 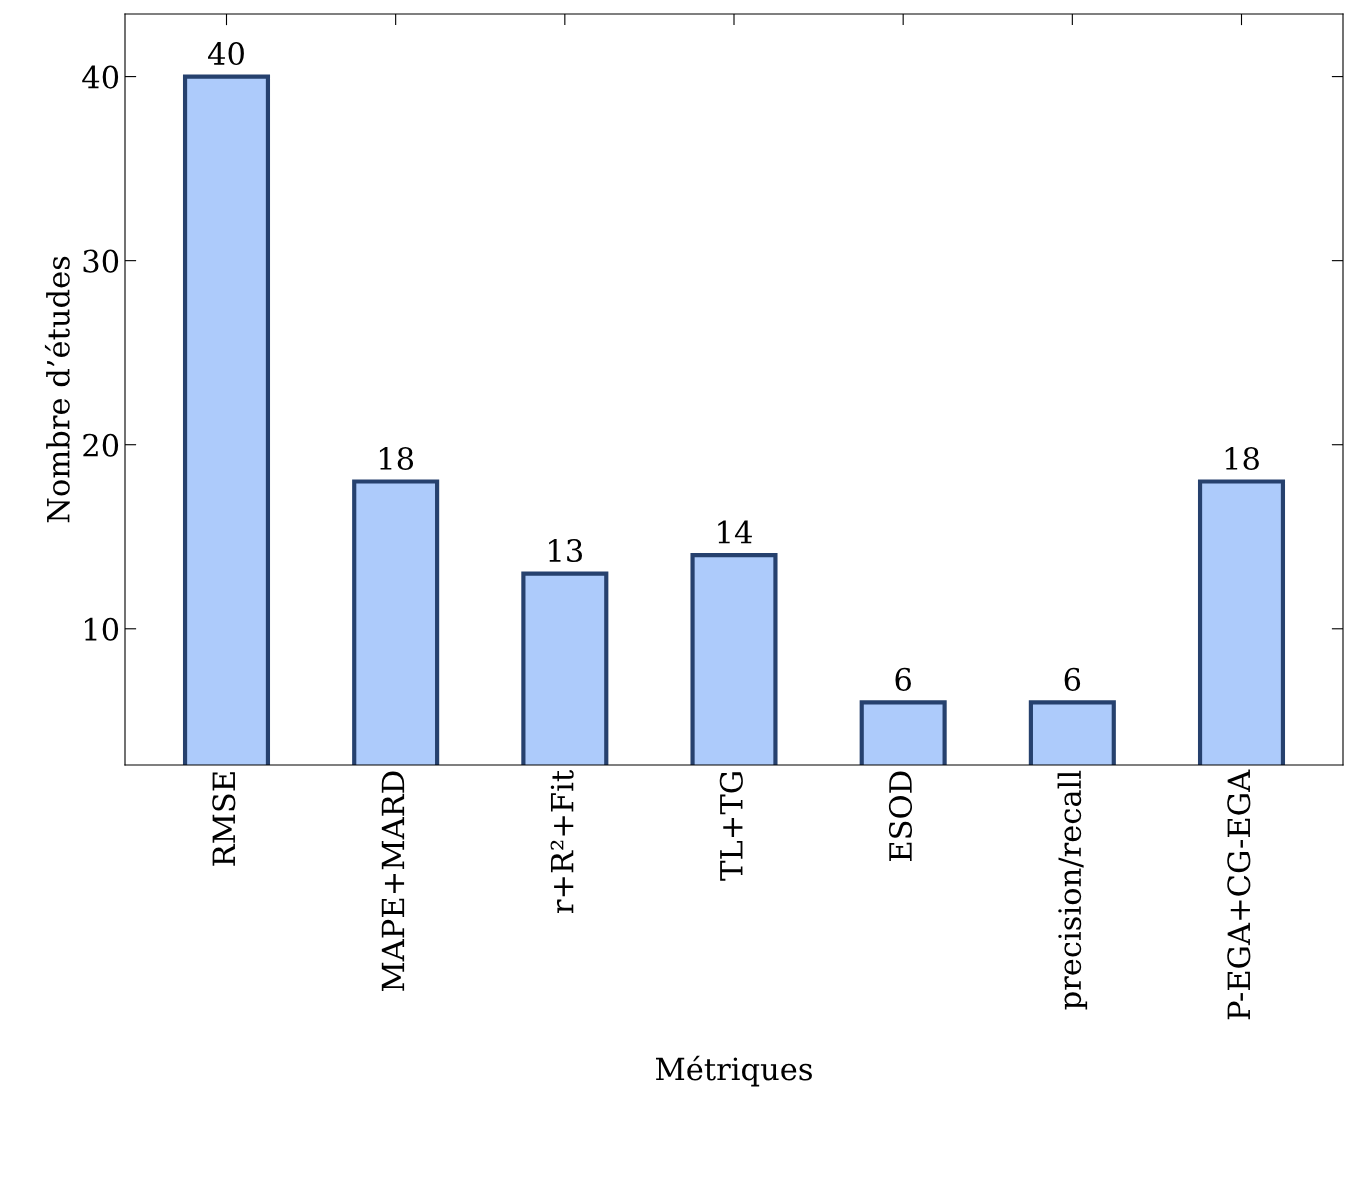 What do you see at coordinates (900, 816) in the screenshot?
I see `x-tick-label: ESOD` at bounding box center [900, 816].